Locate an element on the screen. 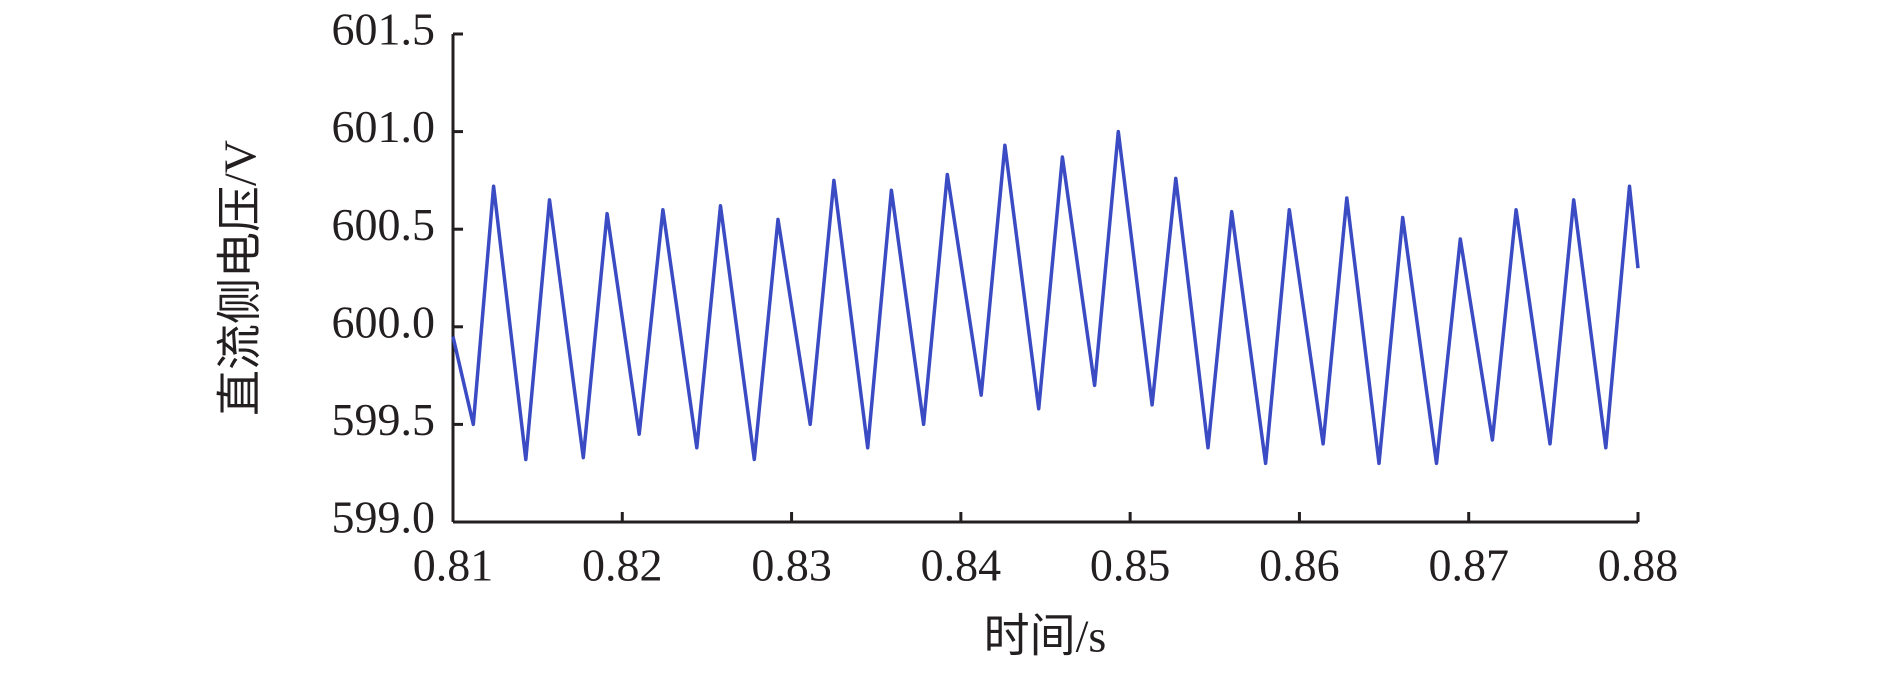  x-tick-label: 0.84 is located at coordinates (961, 565).